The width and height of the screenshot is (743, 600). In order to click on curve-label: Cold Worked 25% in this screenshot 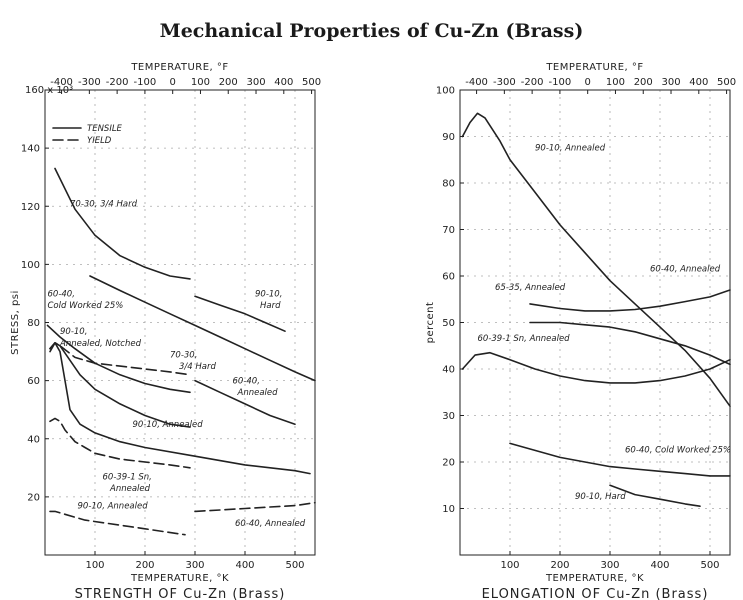, I will do `click(86, 306)`.